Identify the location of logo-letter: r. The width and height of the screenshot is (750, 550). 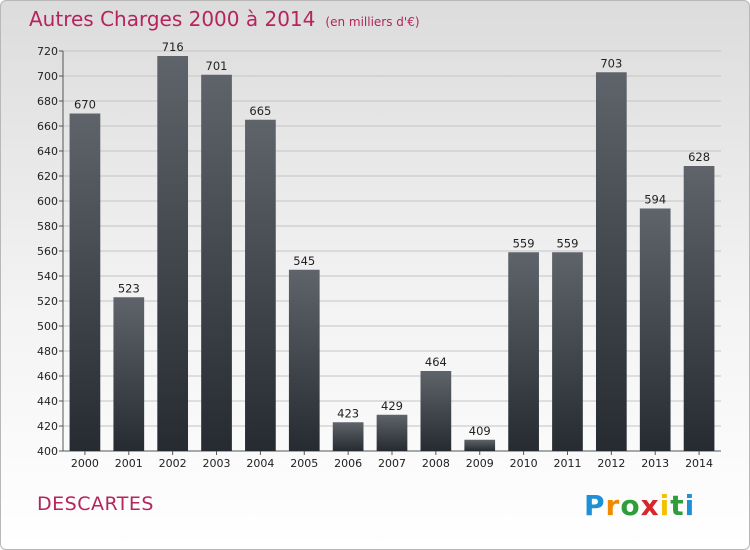
(613, 505).